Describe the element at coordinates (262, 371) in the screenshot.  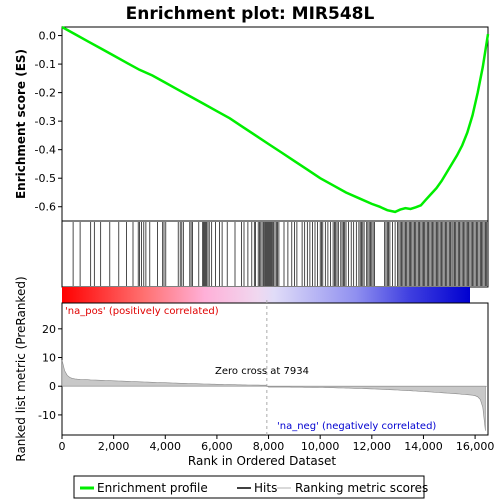
I see `zero-cross-label: Zero cross at 7934` at that location.